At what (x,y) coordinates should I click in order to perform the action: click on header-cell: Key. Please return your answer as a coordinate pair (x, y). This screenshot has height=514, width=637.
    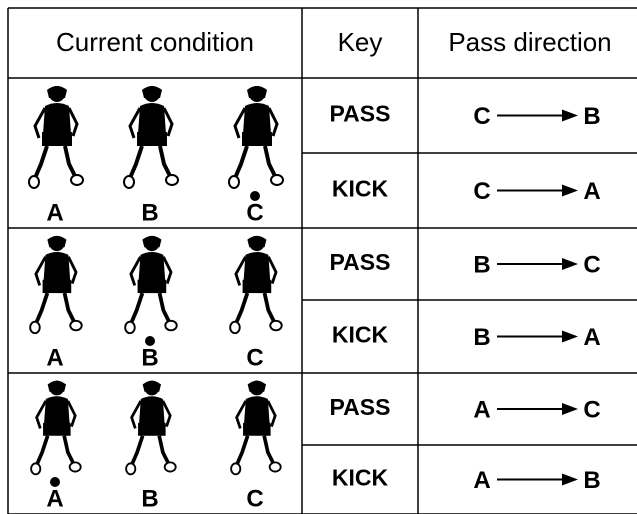
    Looking at the image, I should click on (360, 42).